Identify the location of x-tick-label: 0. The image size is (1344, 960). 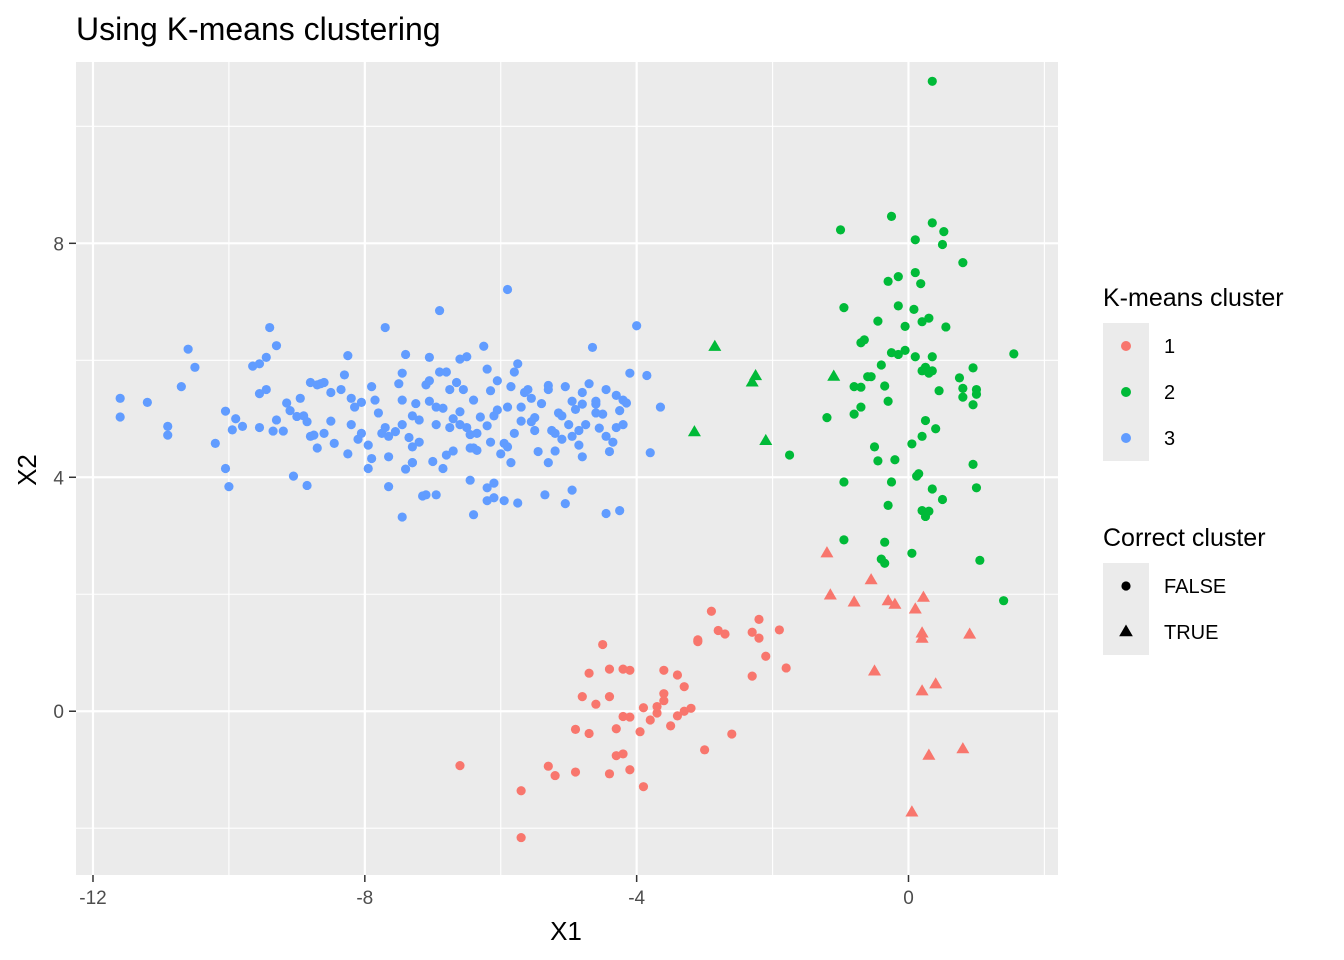
(908, 898).